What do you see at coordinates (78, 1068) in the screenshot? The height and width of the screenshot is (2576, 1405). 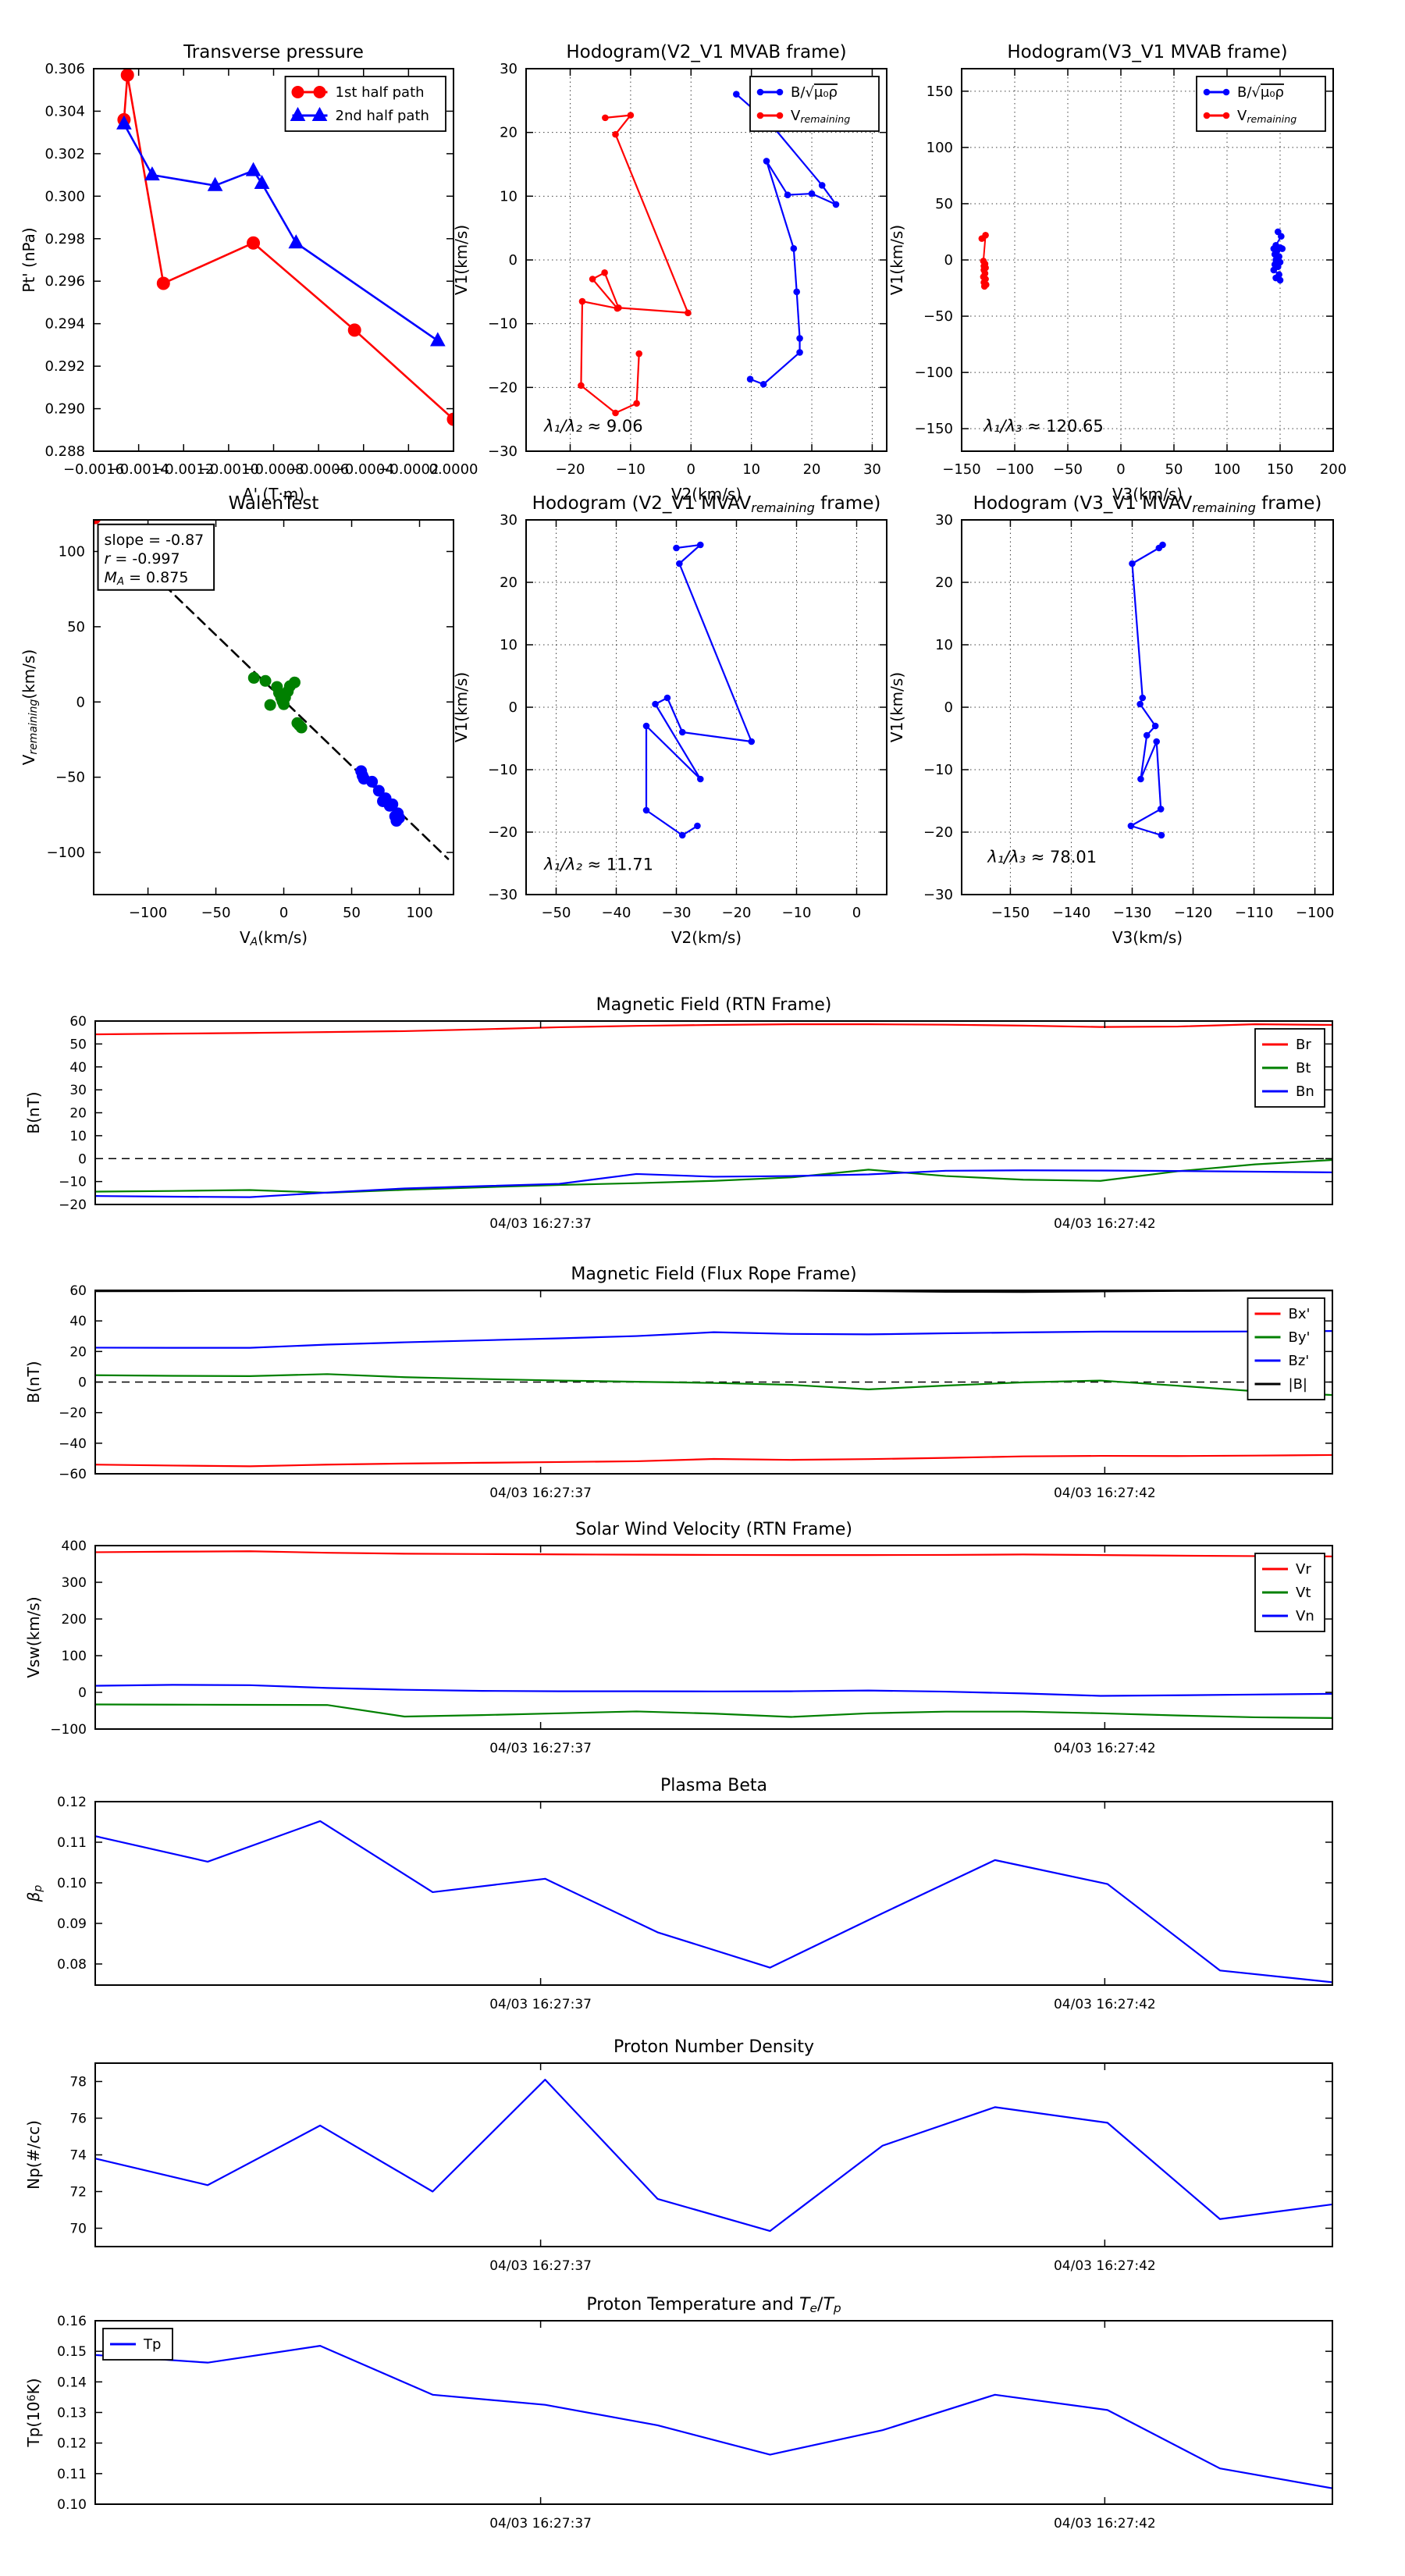 I see `svg-text: 40` at bounding box center [78, 1068].